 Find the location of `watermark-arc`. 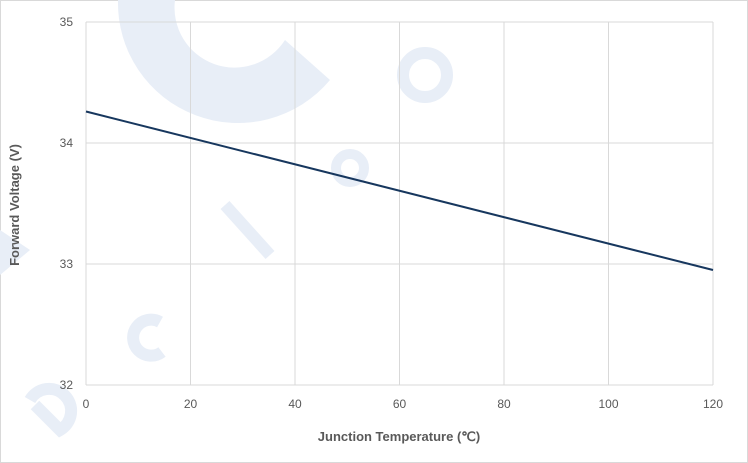

watermark-arc is located at coordinates (223, 61).